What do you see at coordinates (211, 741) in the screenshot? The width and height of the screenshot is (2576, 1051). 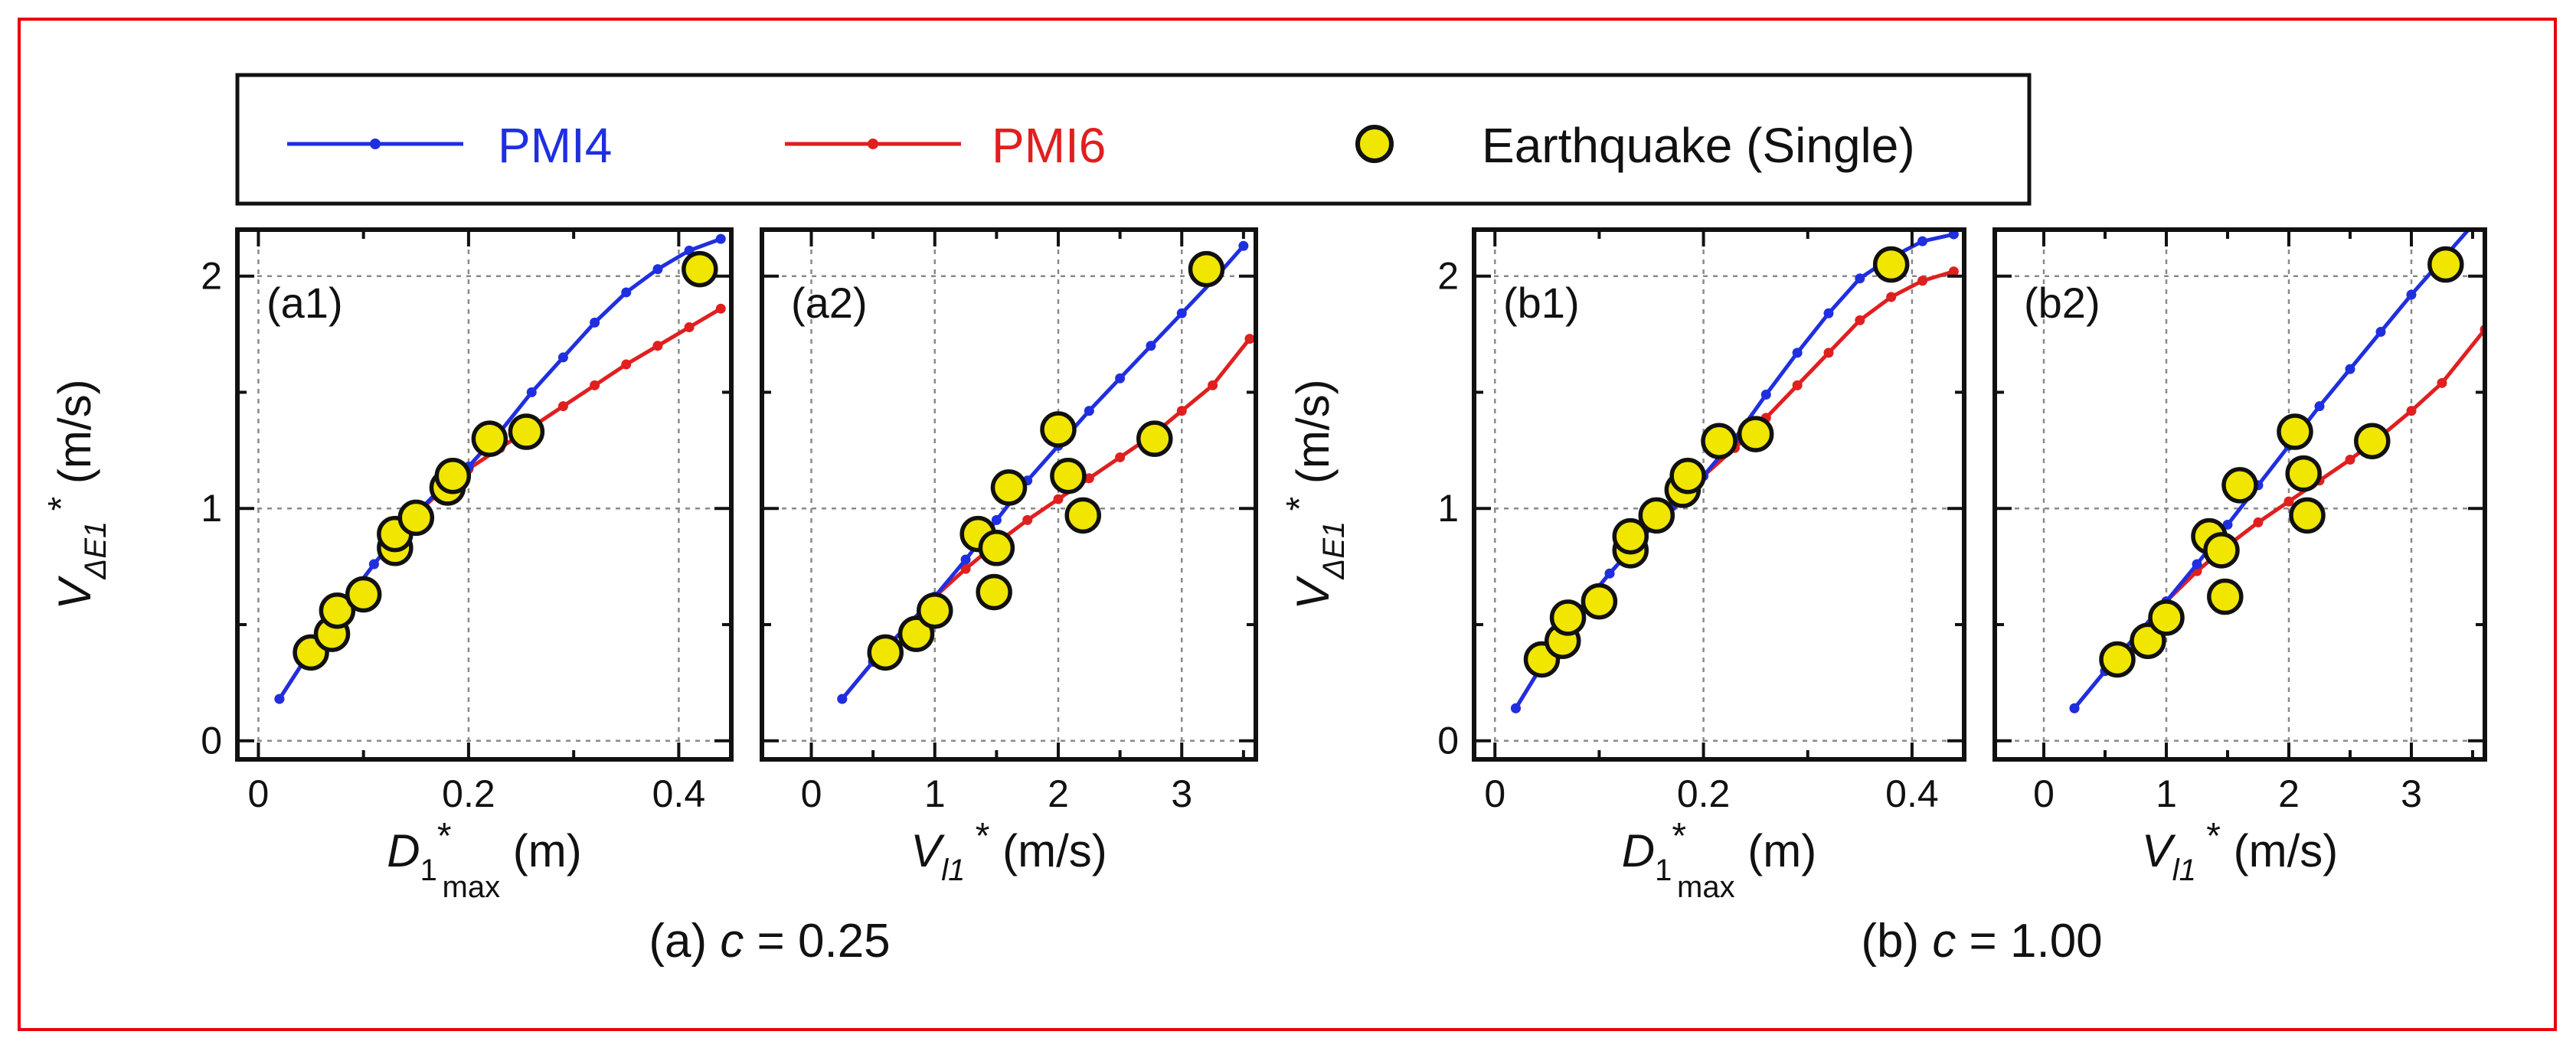 I see `ytick-label-a1-0: 0` at bounding box center [211, 741].